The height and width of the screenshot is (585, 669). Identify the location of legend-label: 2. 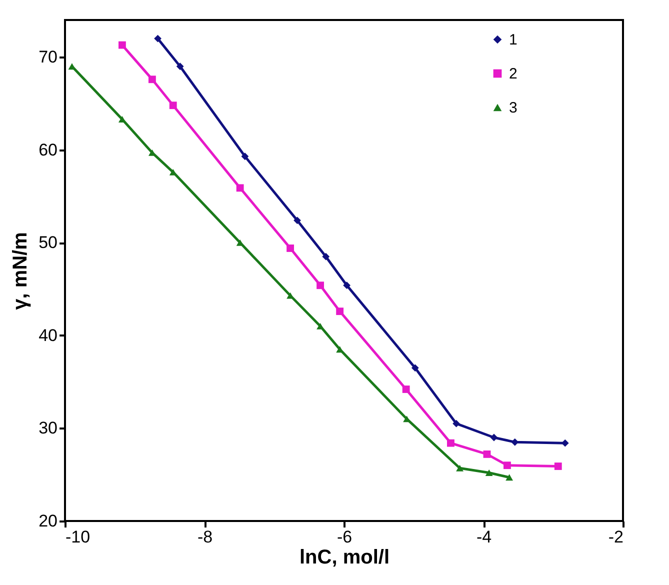
(513, 74).